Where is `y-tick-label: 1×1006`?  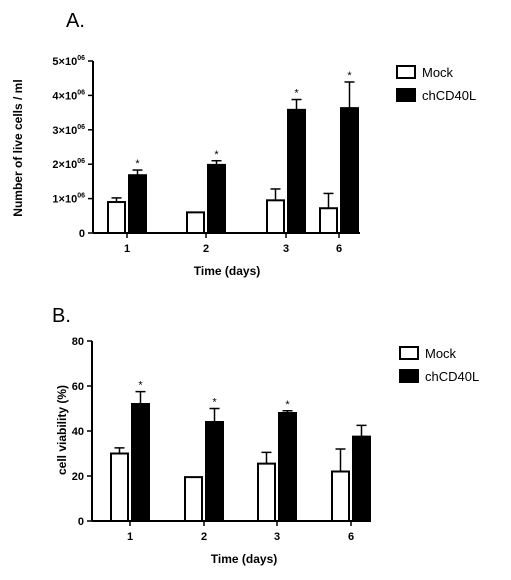 y-tick-label: 1×1006 is located at coordinates (68, 199).